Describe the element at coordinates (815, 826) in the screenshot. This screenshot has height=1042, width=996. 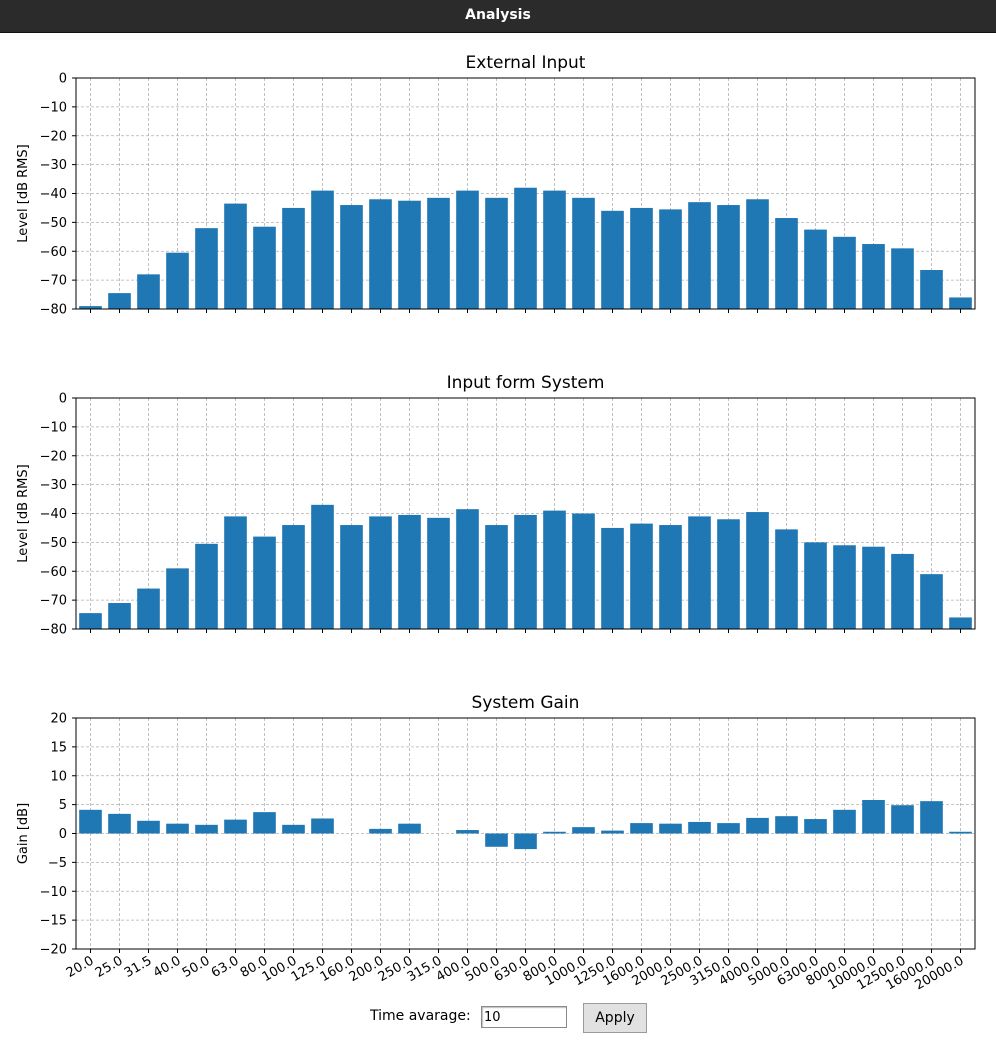
I see `bar-6300.0` at that location.